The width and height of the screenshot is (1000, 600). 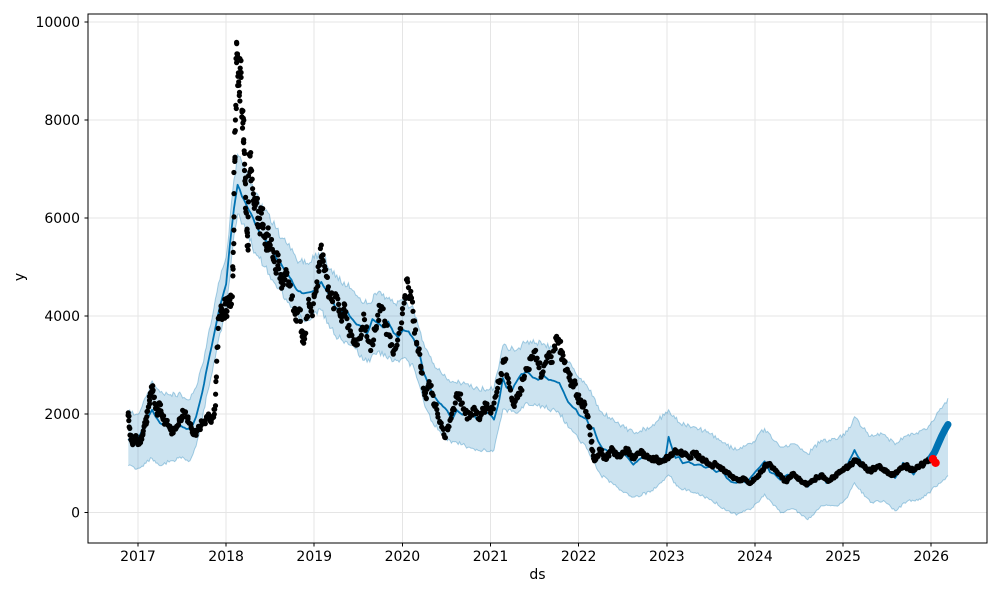 What do you see at coordinates (843, 557) in the screenshot?
I see `x-tick-label: 2025` at bounding box center [843, 557].